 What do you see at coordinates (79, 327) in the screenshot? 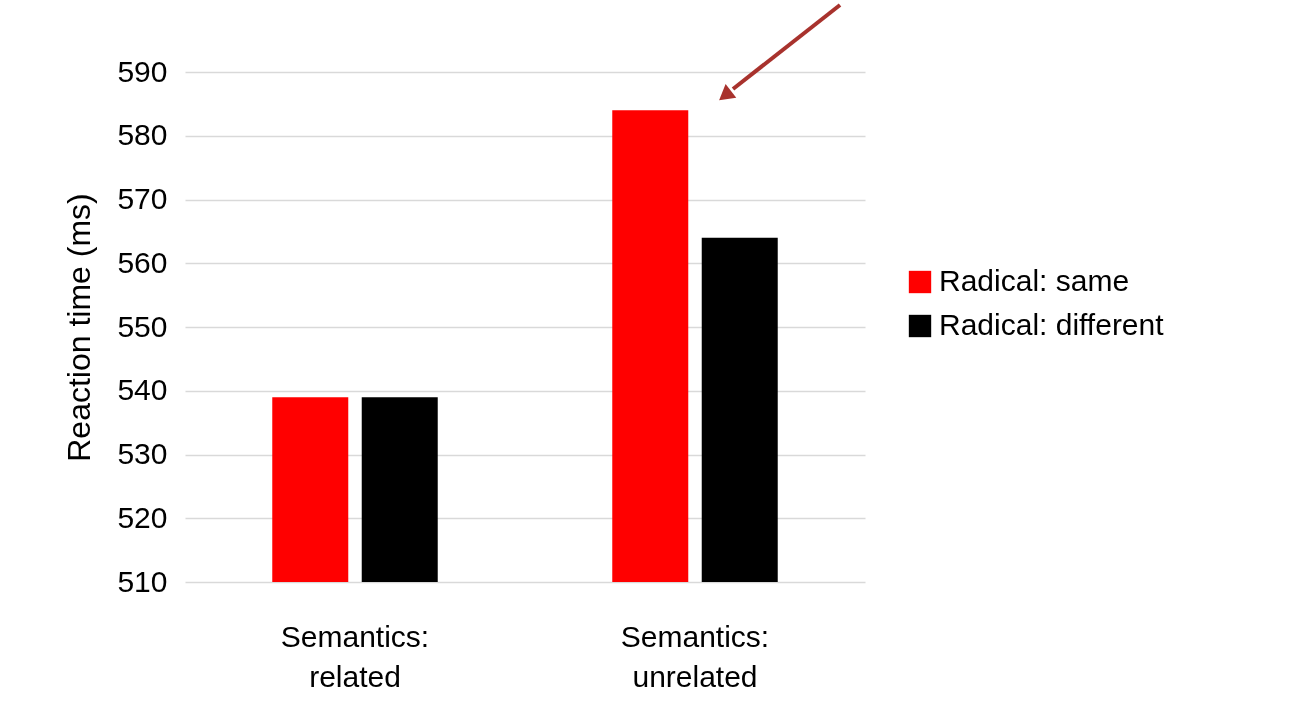
I see `y-axis-title: Reaction time (ms)` at bounding box center [79, 327].